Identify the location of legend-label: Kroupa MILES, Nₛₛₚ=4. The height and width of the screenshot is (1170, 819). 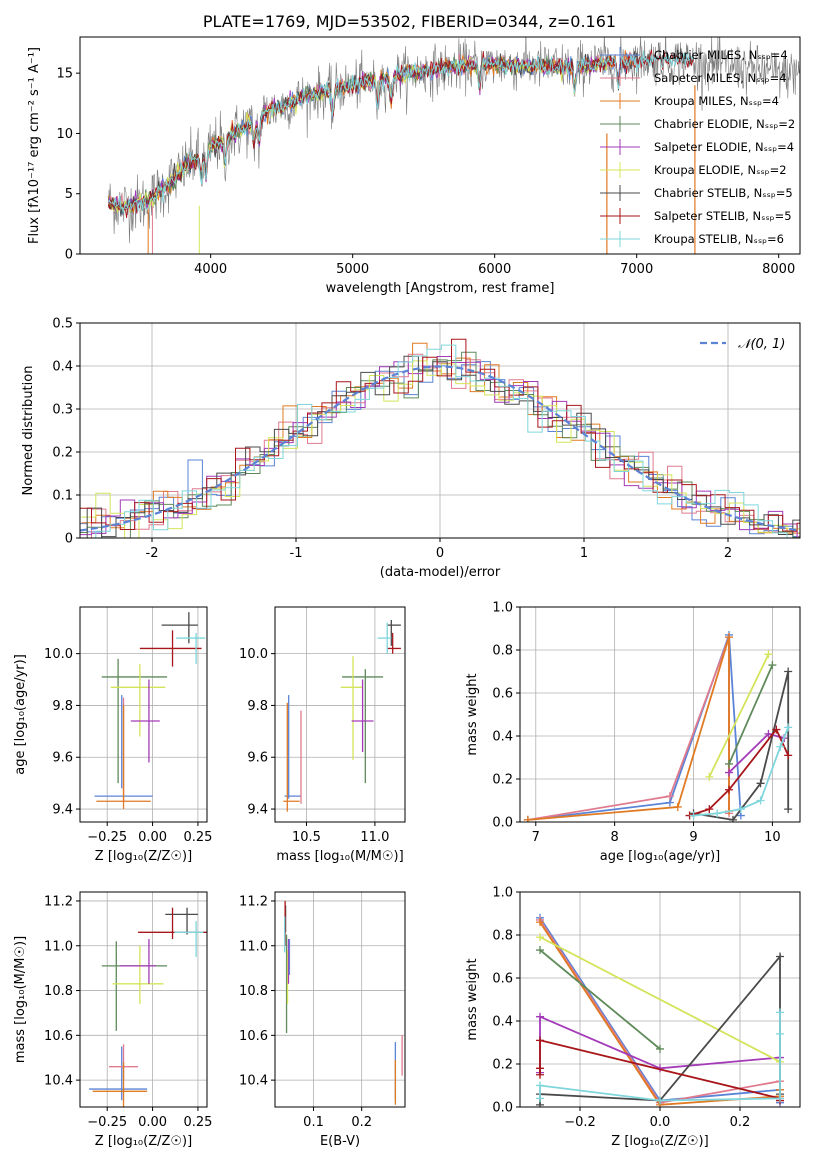
(716, 101).